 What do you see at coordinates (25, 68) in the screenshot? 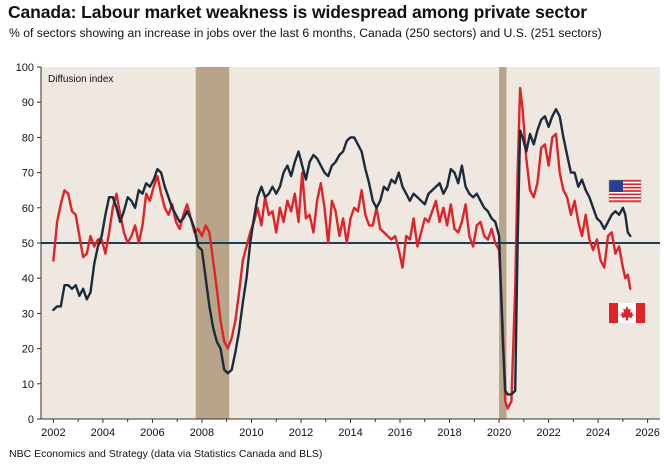
I see `y-tick-label: 100` at bounding box center [25, 68].